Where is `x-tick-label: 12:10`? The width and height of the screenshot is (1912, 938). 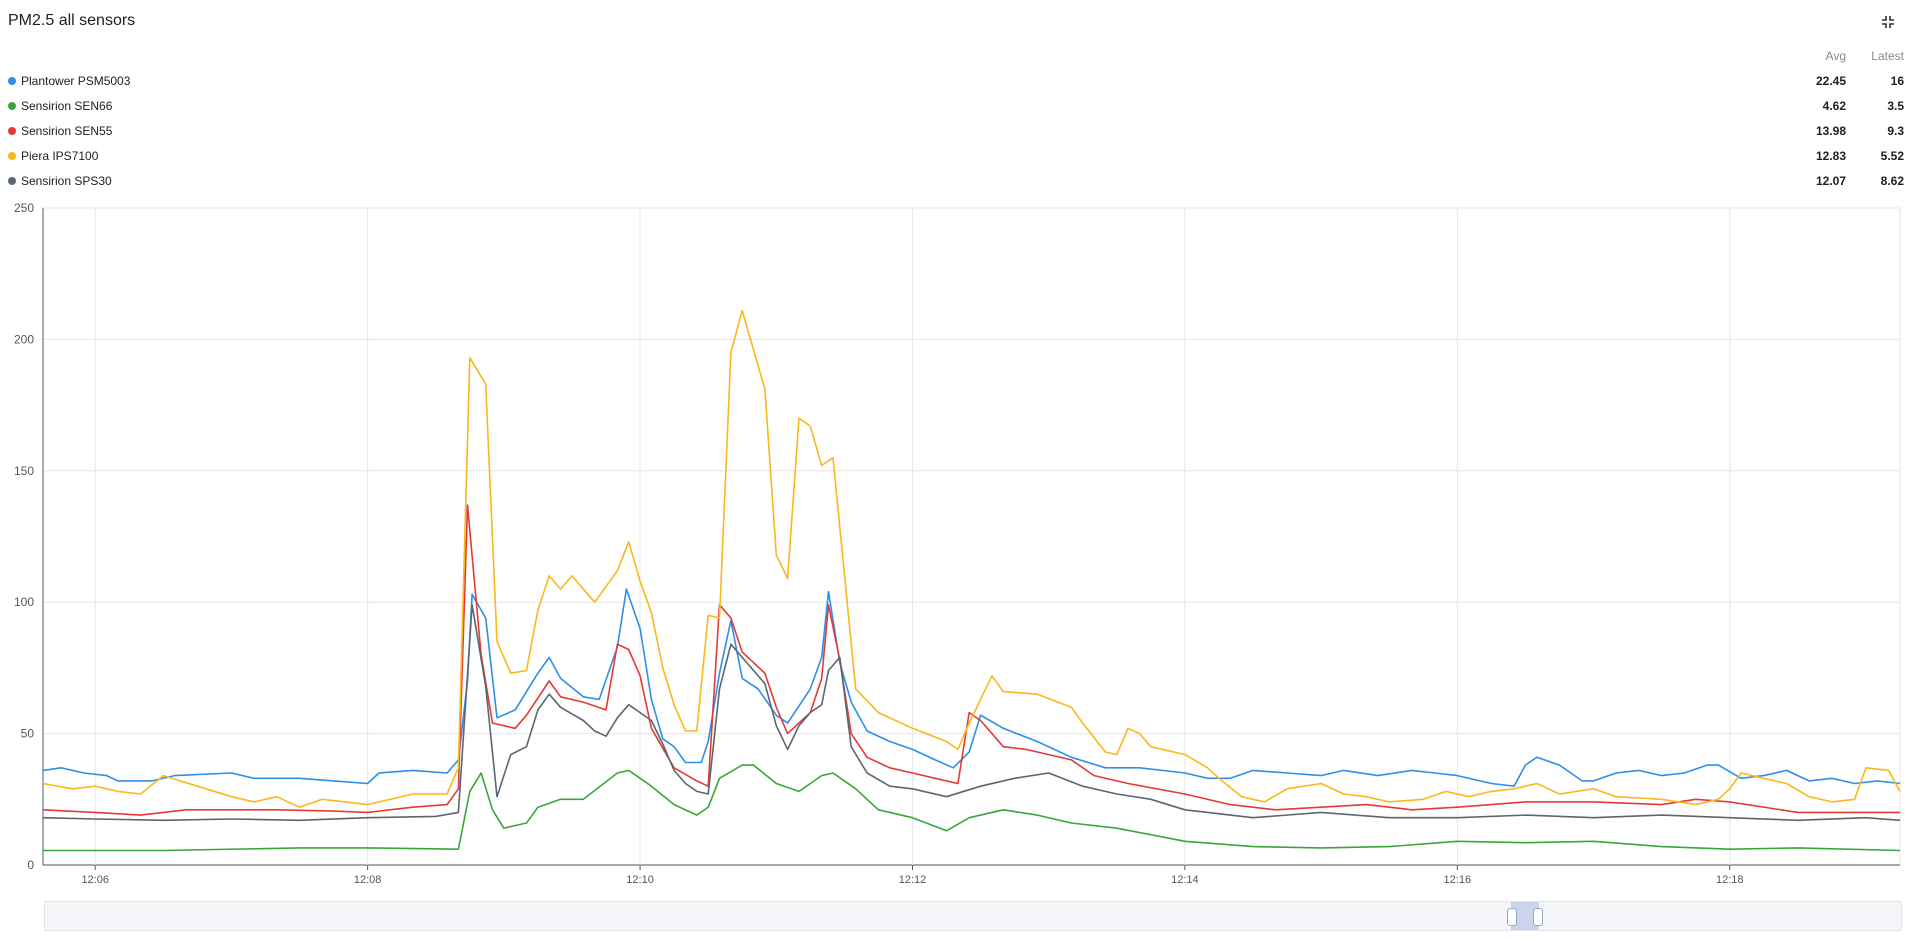
x-tick-label: 12:10 is located at coordinates (640, 880).